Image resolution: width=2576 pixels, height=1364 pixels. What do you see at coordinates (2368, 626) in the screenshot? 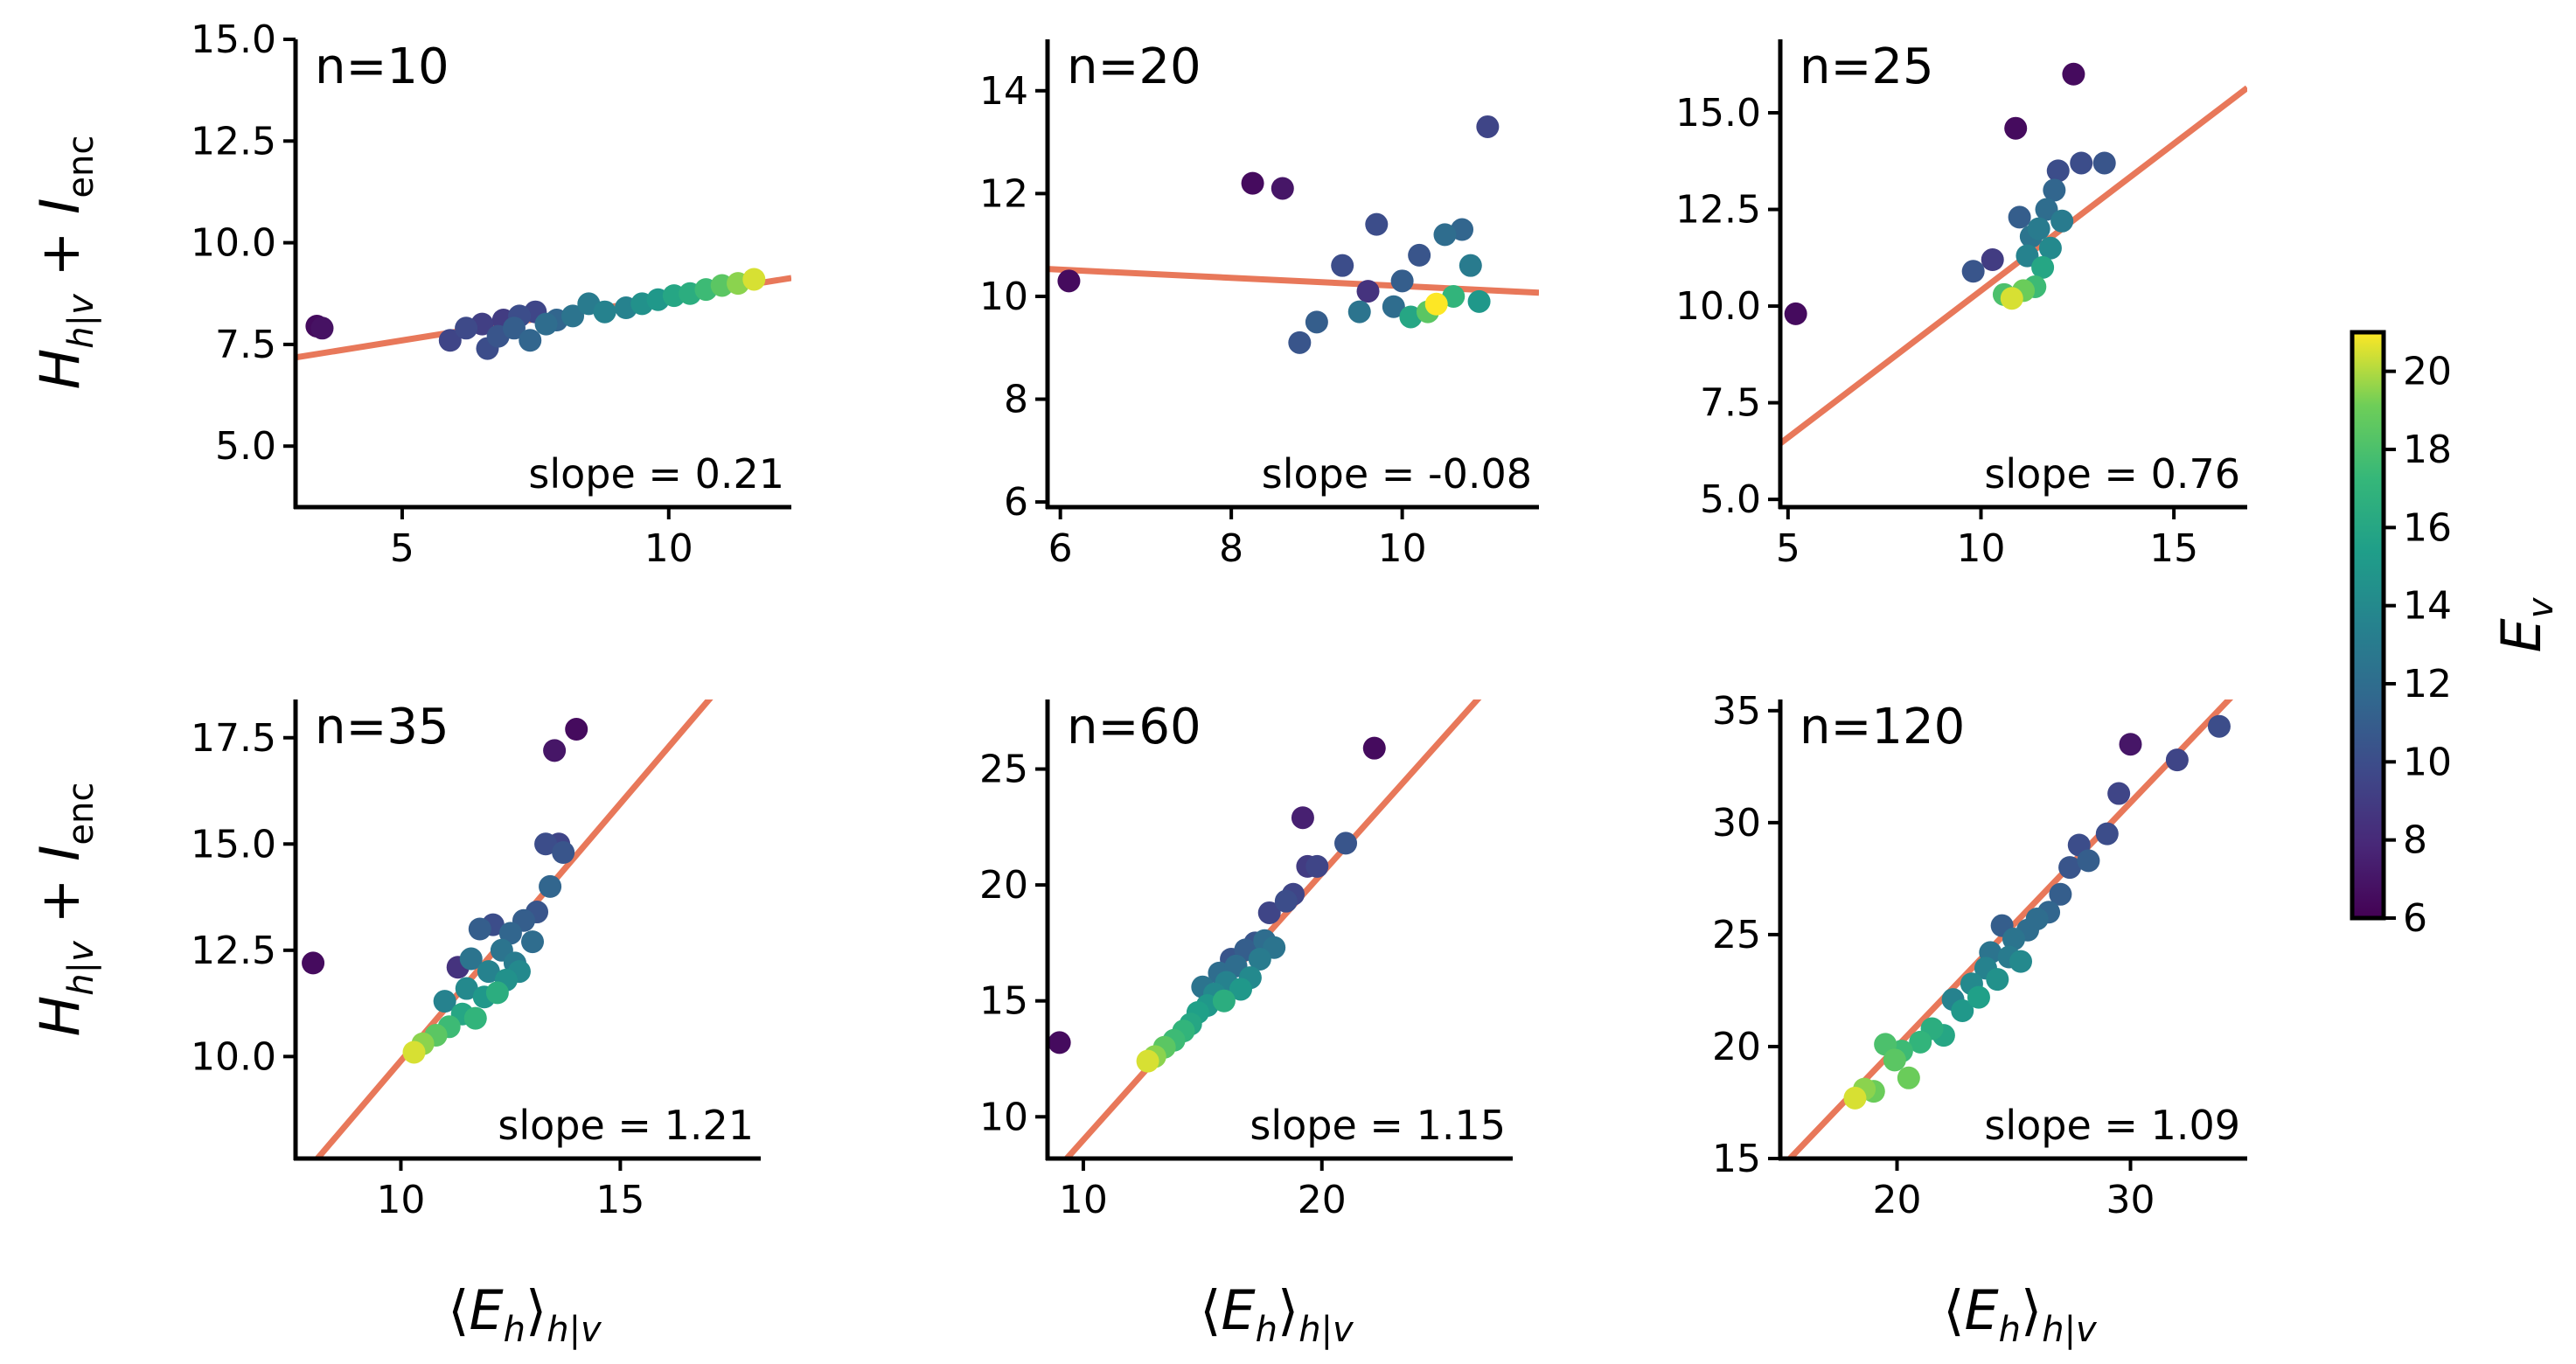
I see `colorbar-gradient` at bounding box center [2368, 626].